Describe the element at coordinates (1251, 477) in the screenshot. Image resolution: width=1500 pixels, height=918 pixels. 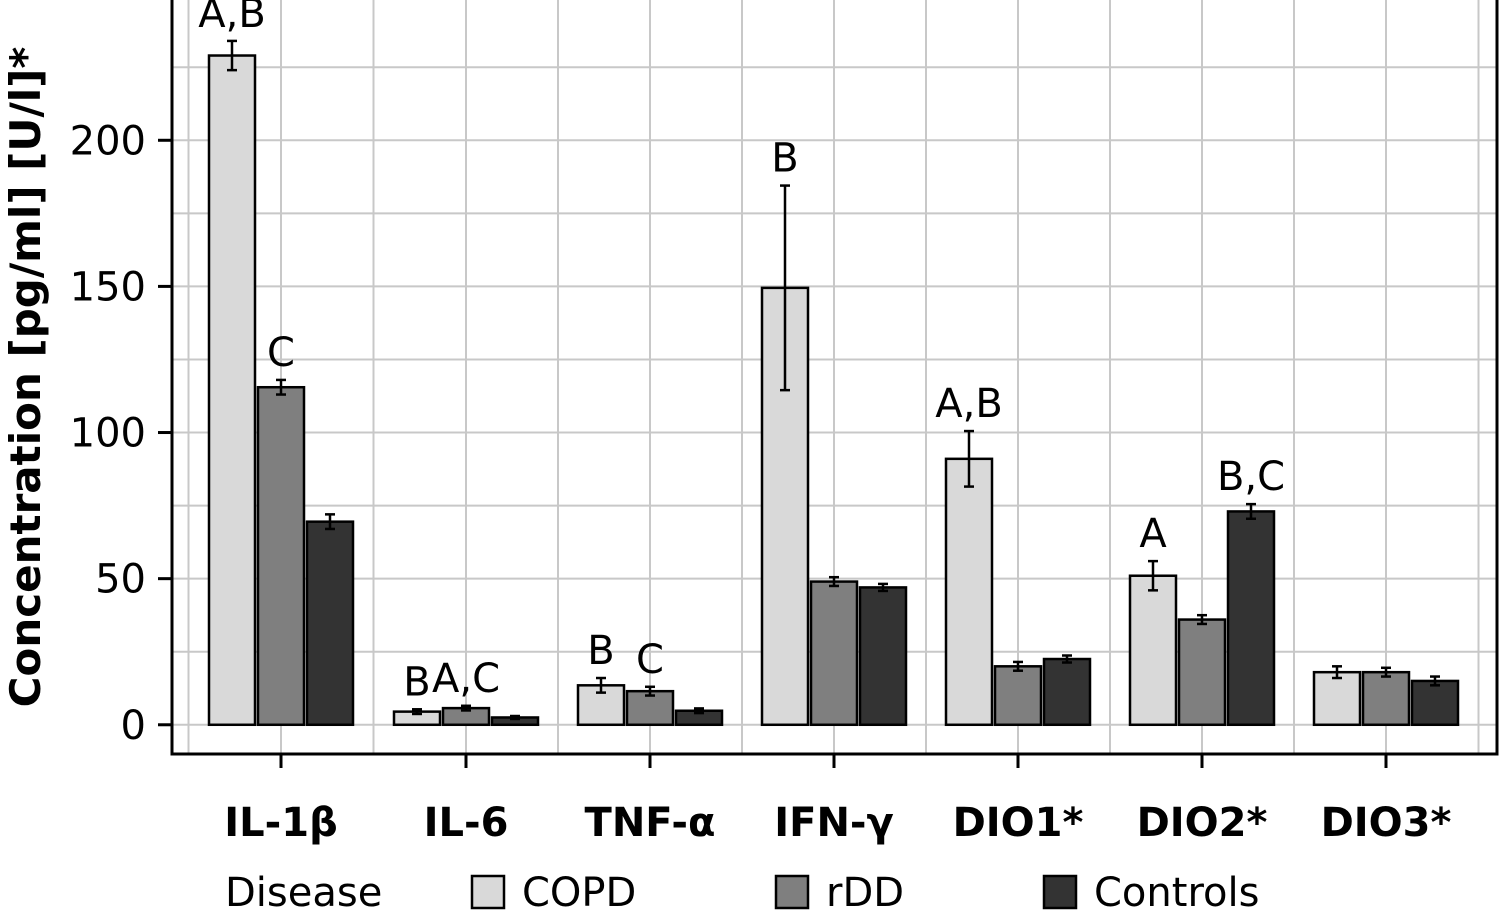
I see `significance-label: B,C` at that location.